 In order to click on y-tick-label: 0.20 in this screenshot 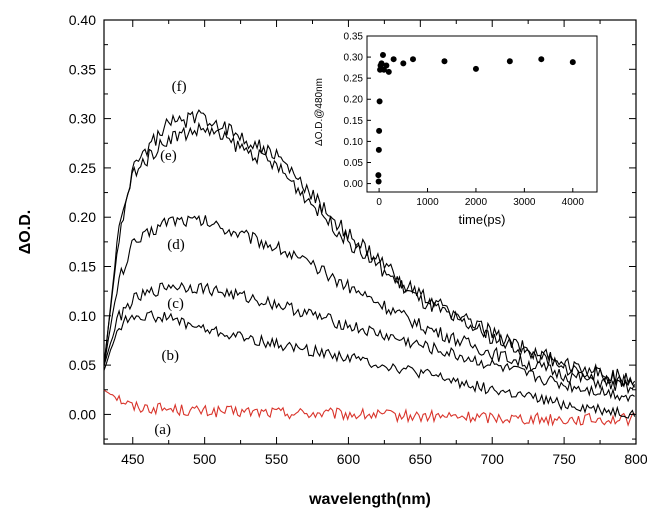, I will do `click(82, 217)`.